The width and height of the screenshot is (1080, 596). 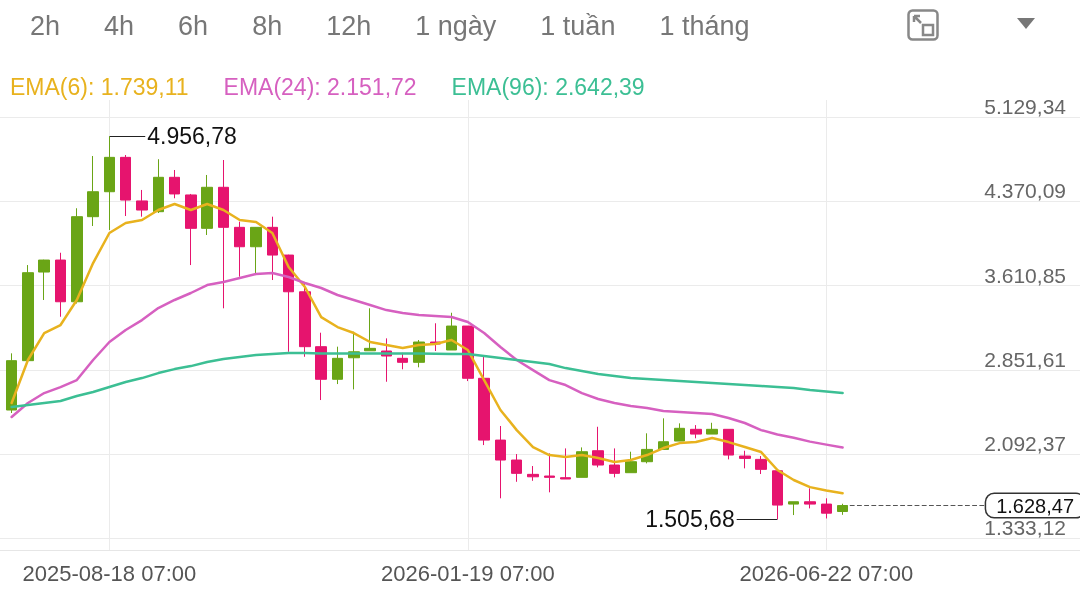 I want to click on text: EMA(96): 2.642,39, so click(x=548, y=86).